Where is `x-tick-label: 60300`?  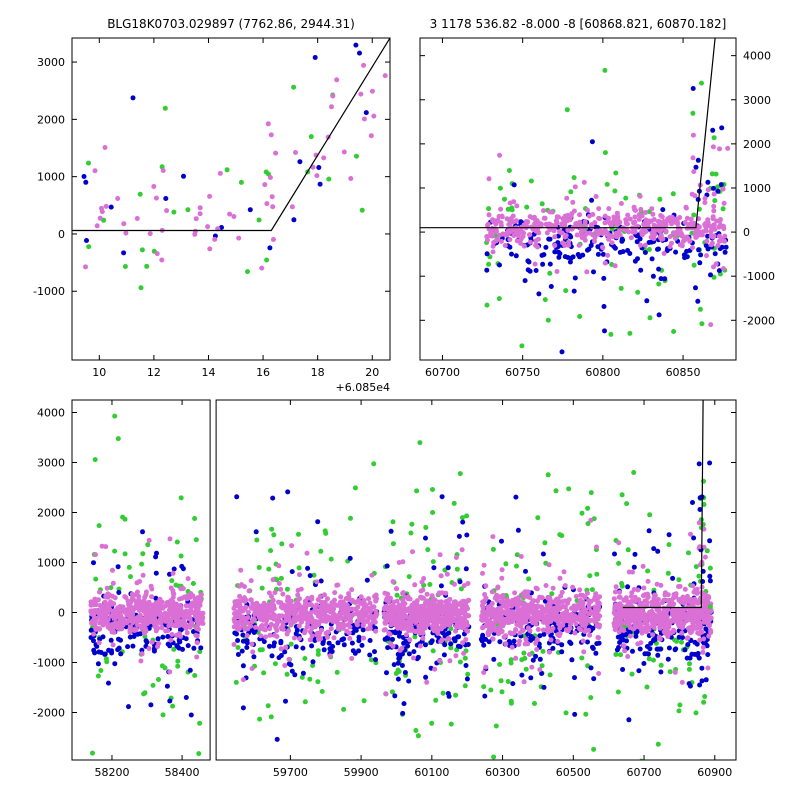 x-tick-label: 60300 is located at coordinates (502, 772).